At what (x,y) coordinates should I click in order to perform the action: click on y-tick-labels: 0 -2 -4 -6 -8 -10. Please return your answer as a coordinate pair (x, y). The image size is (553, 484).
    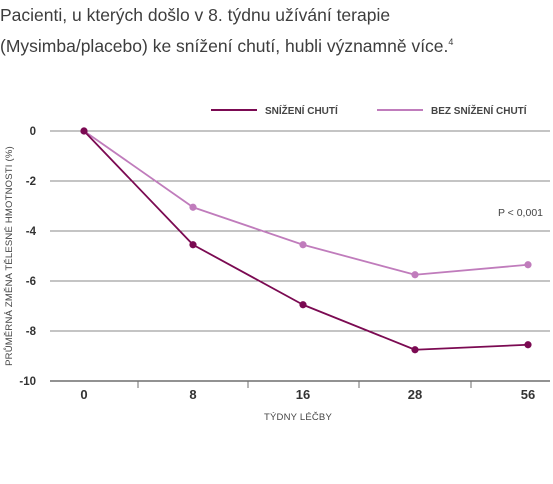
    Looking at the image, I should click on (27, 257).